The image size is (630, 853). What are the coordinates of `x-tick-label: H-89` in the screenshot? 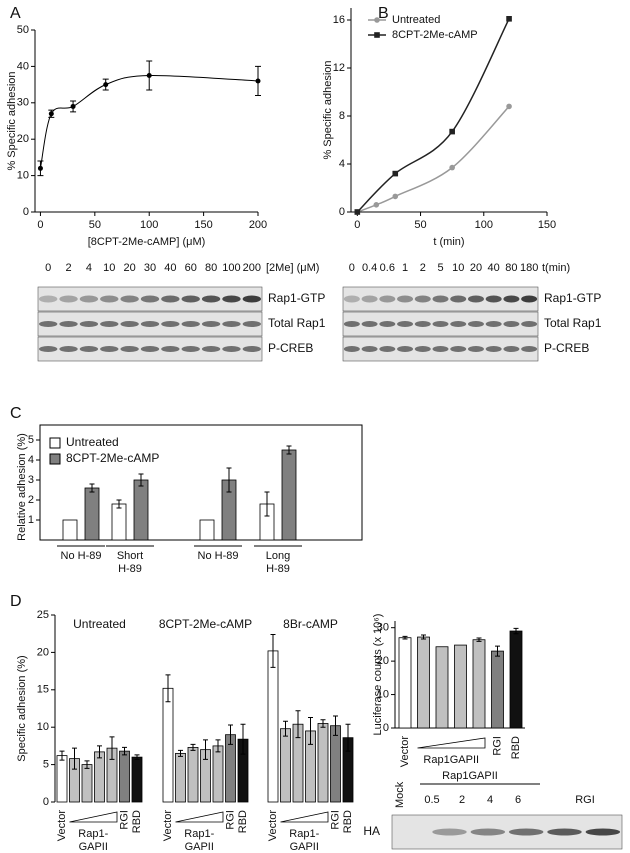 It's located at (130, 569).